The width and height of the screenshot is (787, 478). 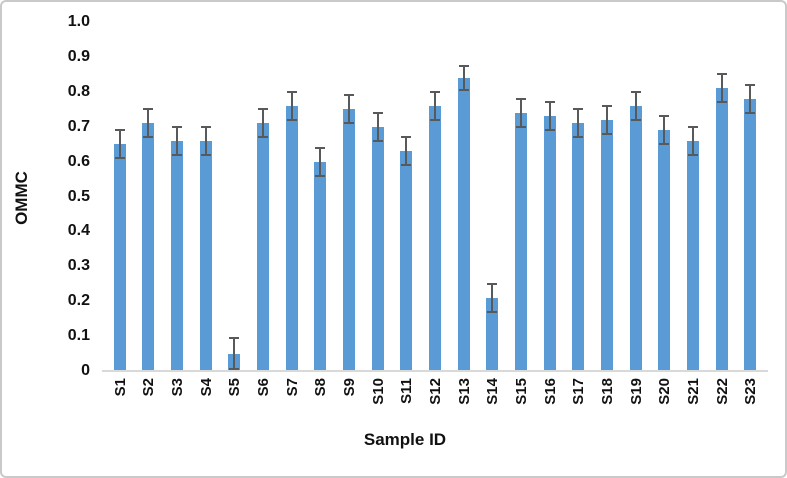 I want to click on bar-s20, so click(x=664, y=250).